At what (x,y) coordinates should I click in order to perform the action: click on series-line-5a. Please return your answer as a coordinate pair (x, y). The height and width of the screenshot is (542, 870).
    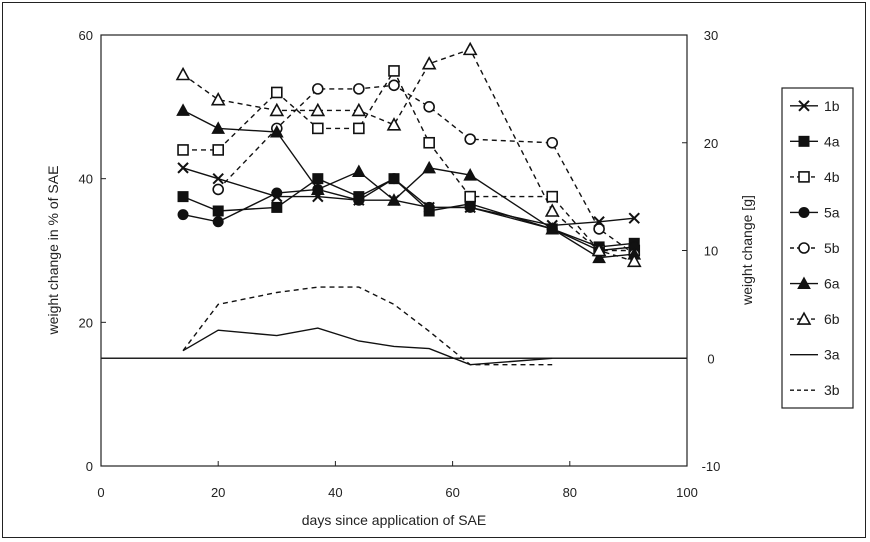
    Looking at the image, I should click on (408, 214).